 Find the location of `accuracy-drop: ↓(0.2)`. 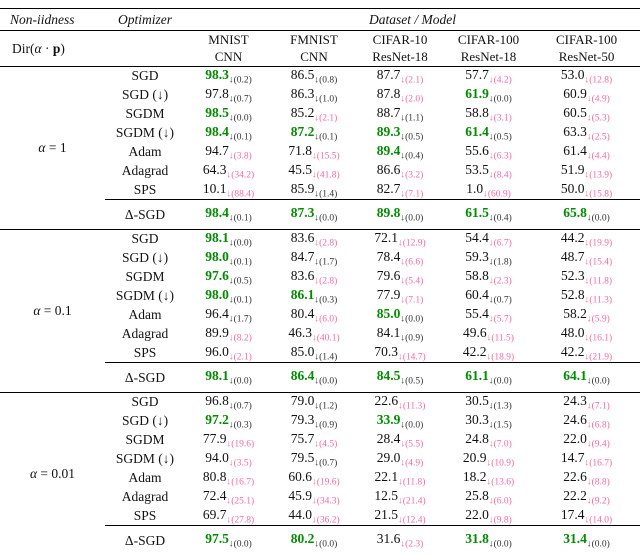

accuracy-drop: ↓(0.2) is located at coordinates (240, 80).